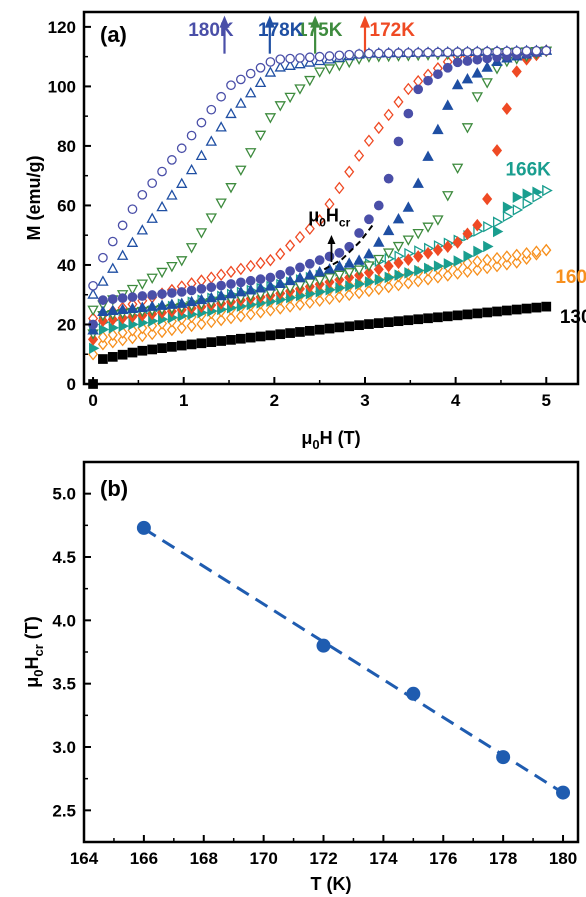 The image size is (586, 897). Describe the element at coordinates (503, 858) in the screenshot. I see `x-tick-label: 178` at that location.